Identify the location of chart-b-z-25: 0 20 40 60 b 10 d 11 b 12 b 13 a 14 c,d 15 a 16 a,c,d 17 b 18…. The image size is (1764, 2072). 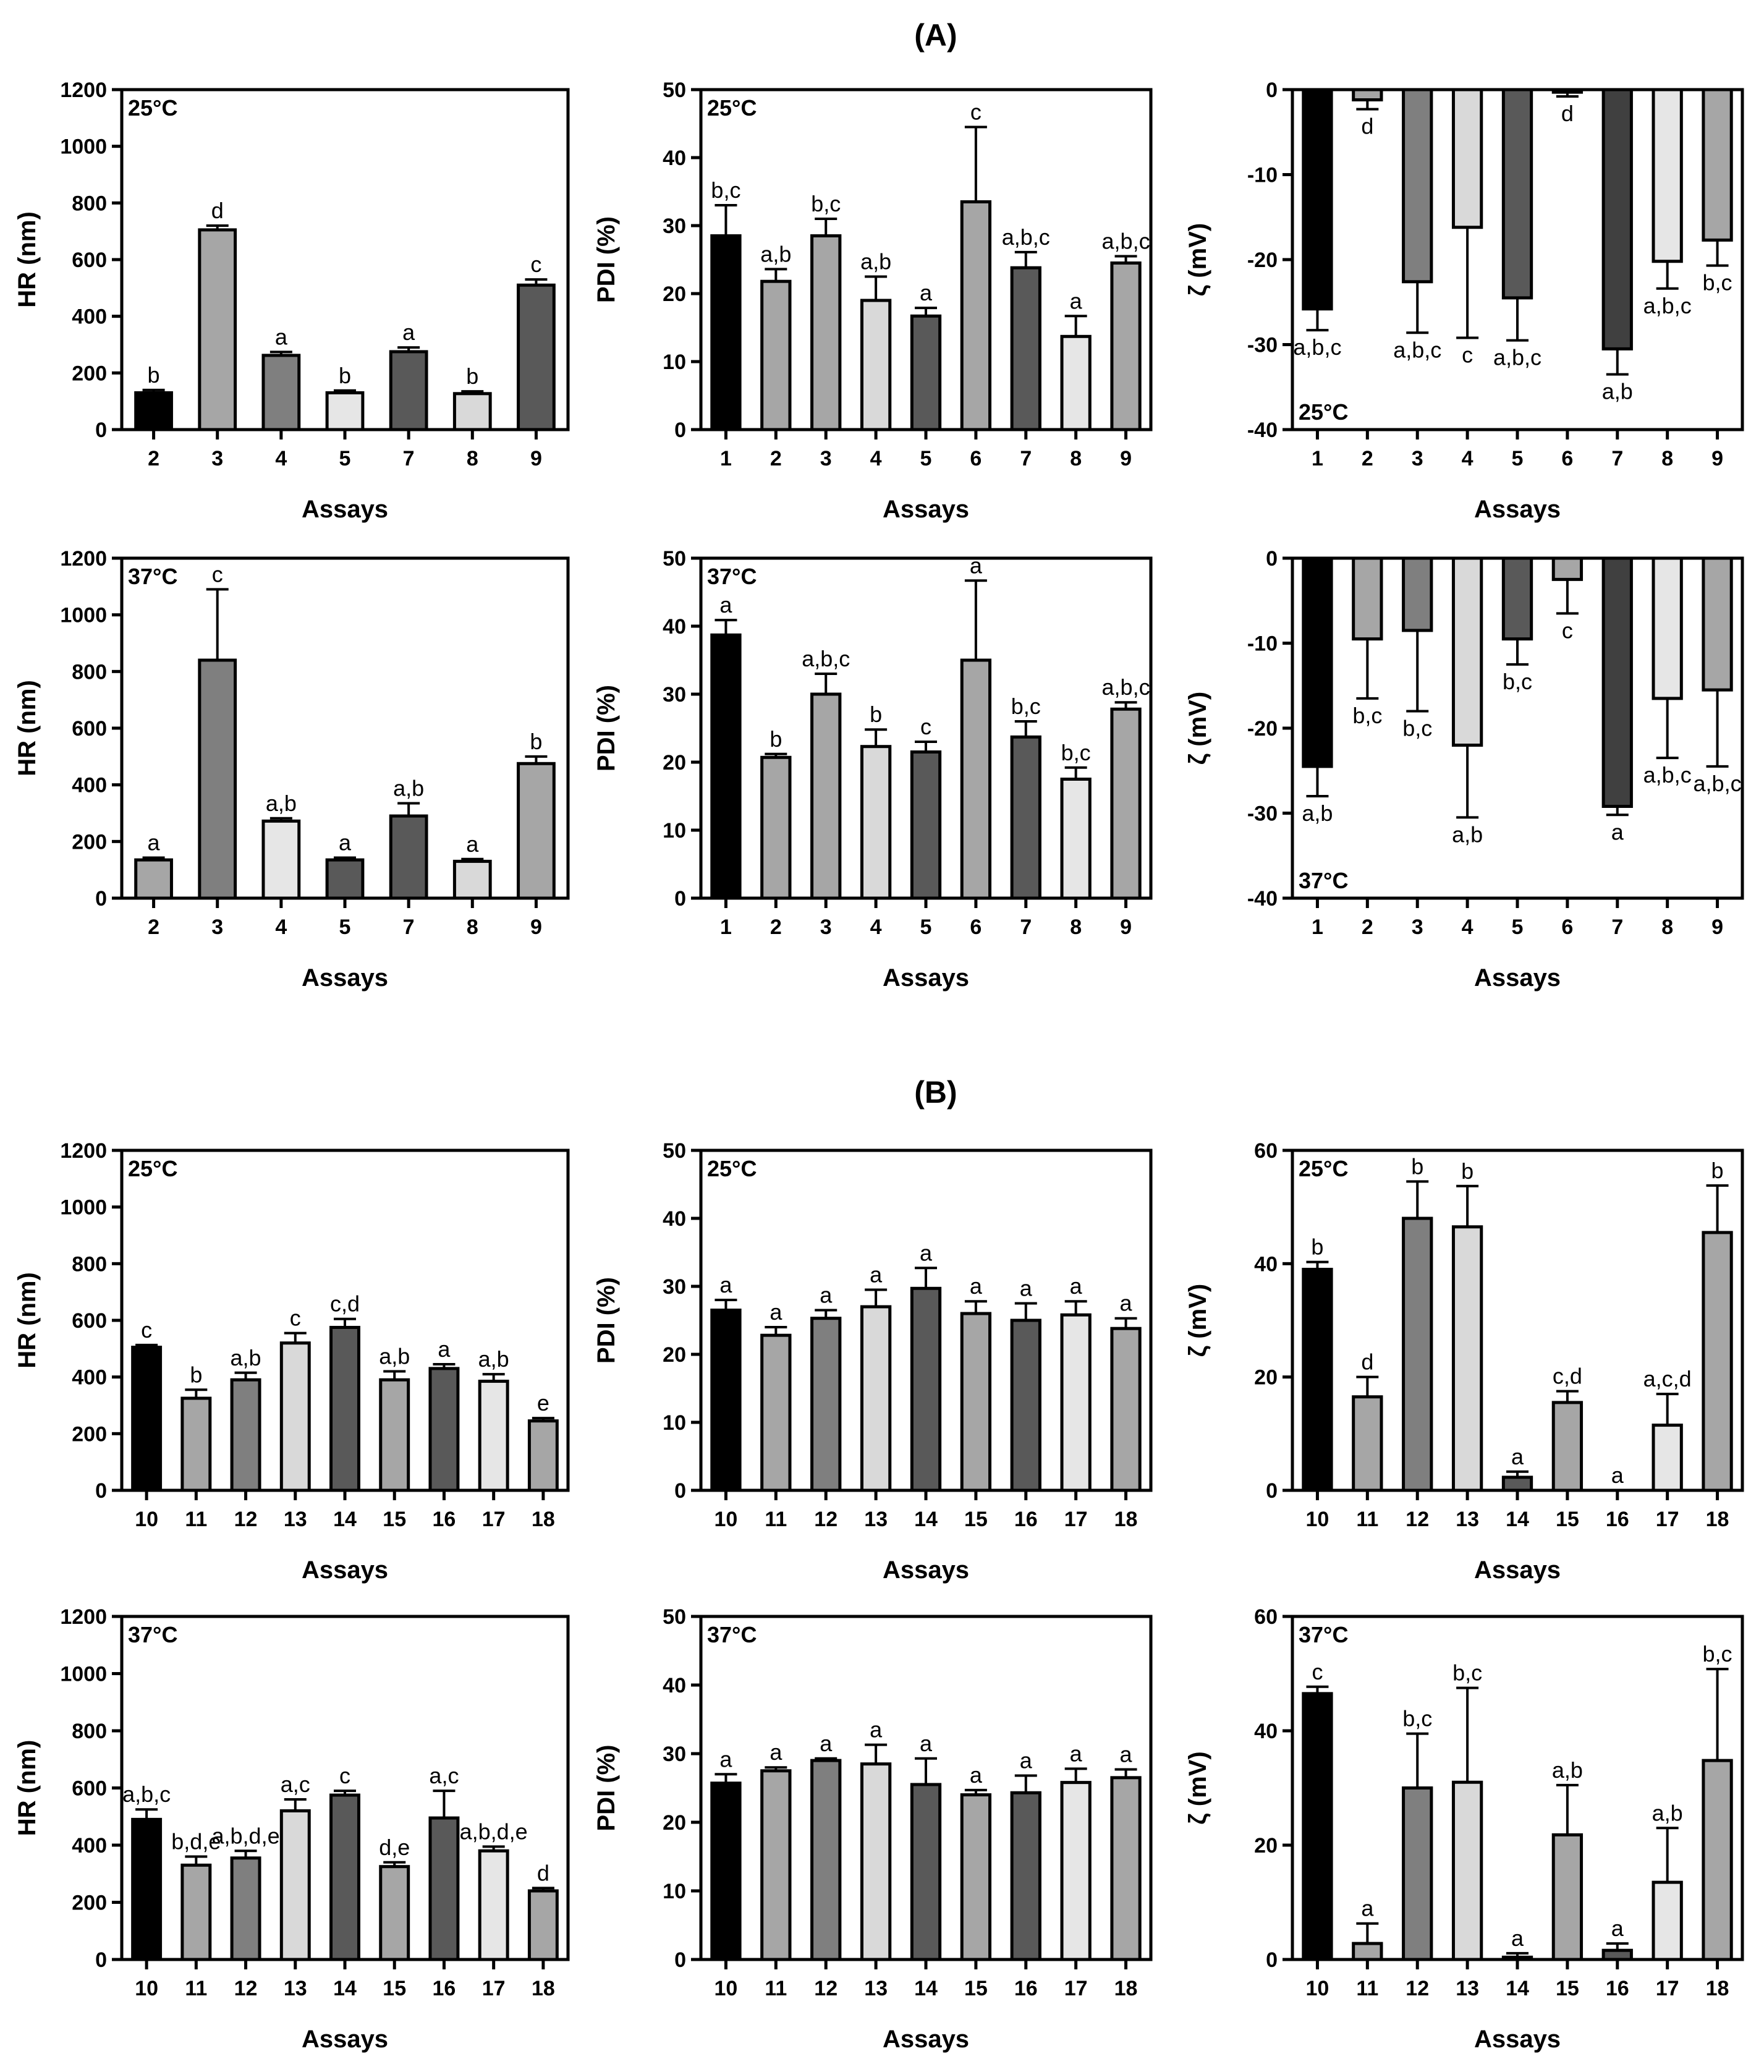
(1464, 1361).